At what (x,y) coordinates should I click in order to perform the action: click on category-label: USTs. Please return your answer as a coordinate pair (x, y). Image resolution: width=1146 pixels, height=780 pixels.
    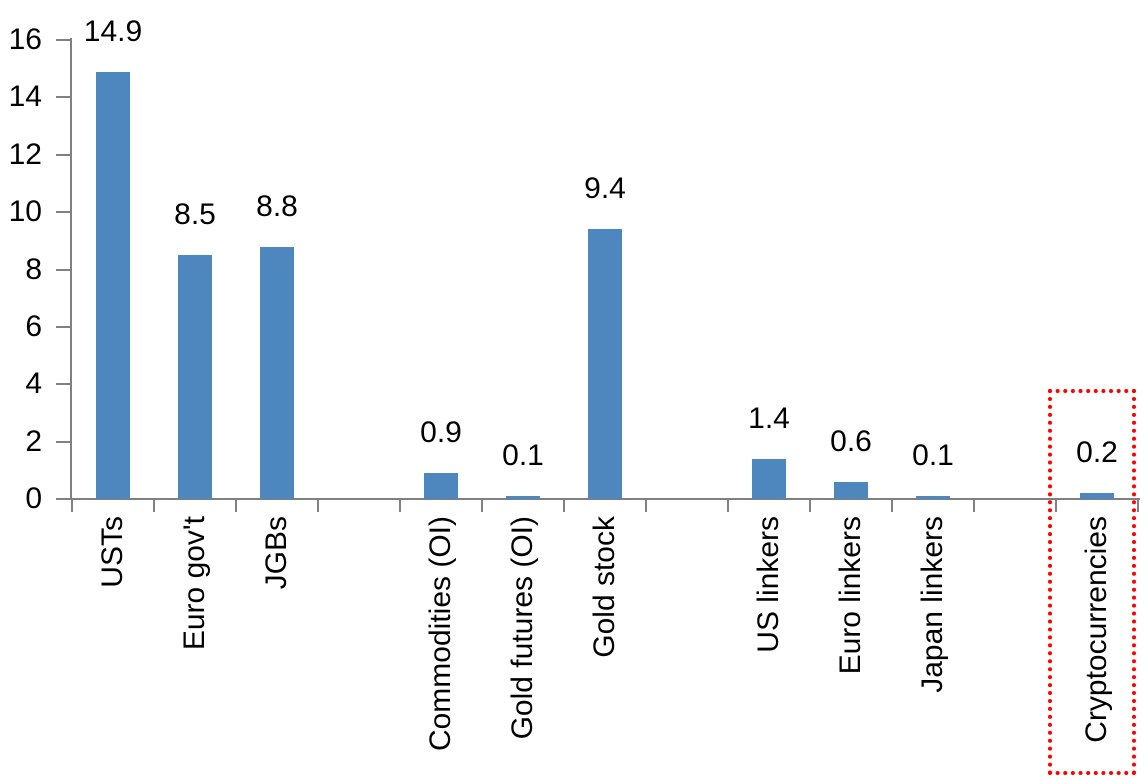
    Looking at the image, I should click on (112, 552).